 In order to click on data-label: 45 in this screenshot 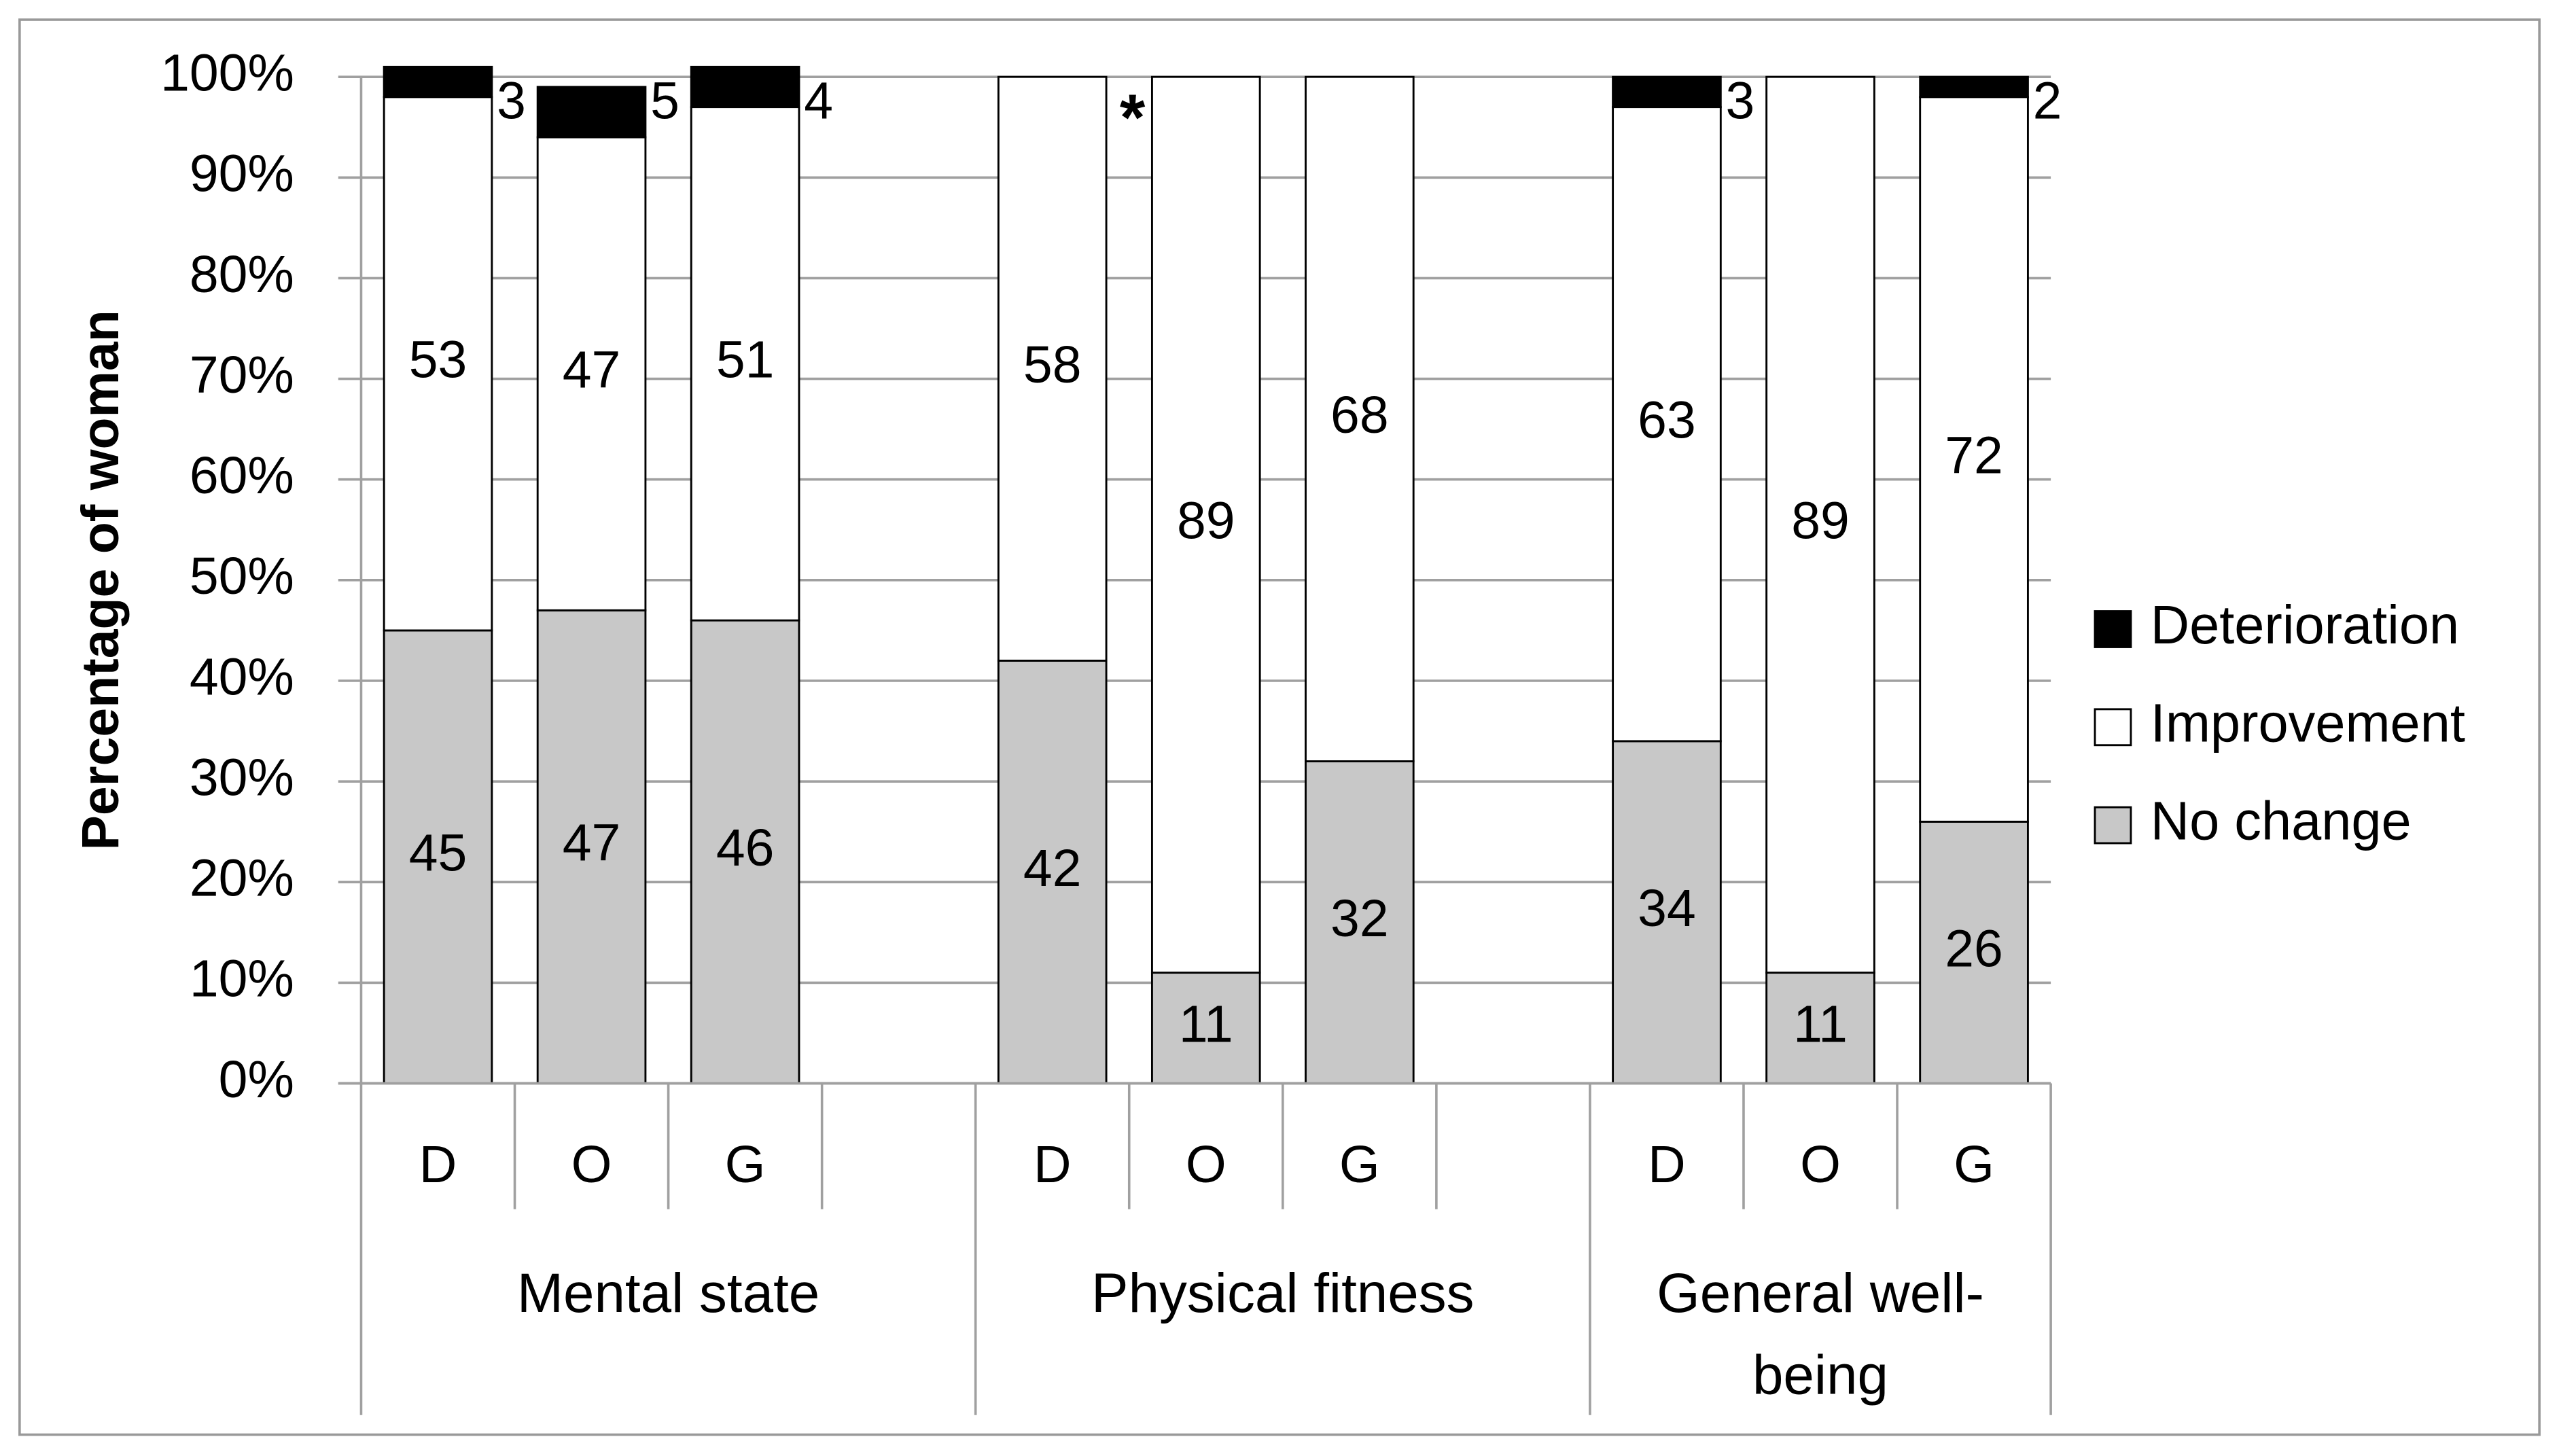, I will do `click(438, 854)`.